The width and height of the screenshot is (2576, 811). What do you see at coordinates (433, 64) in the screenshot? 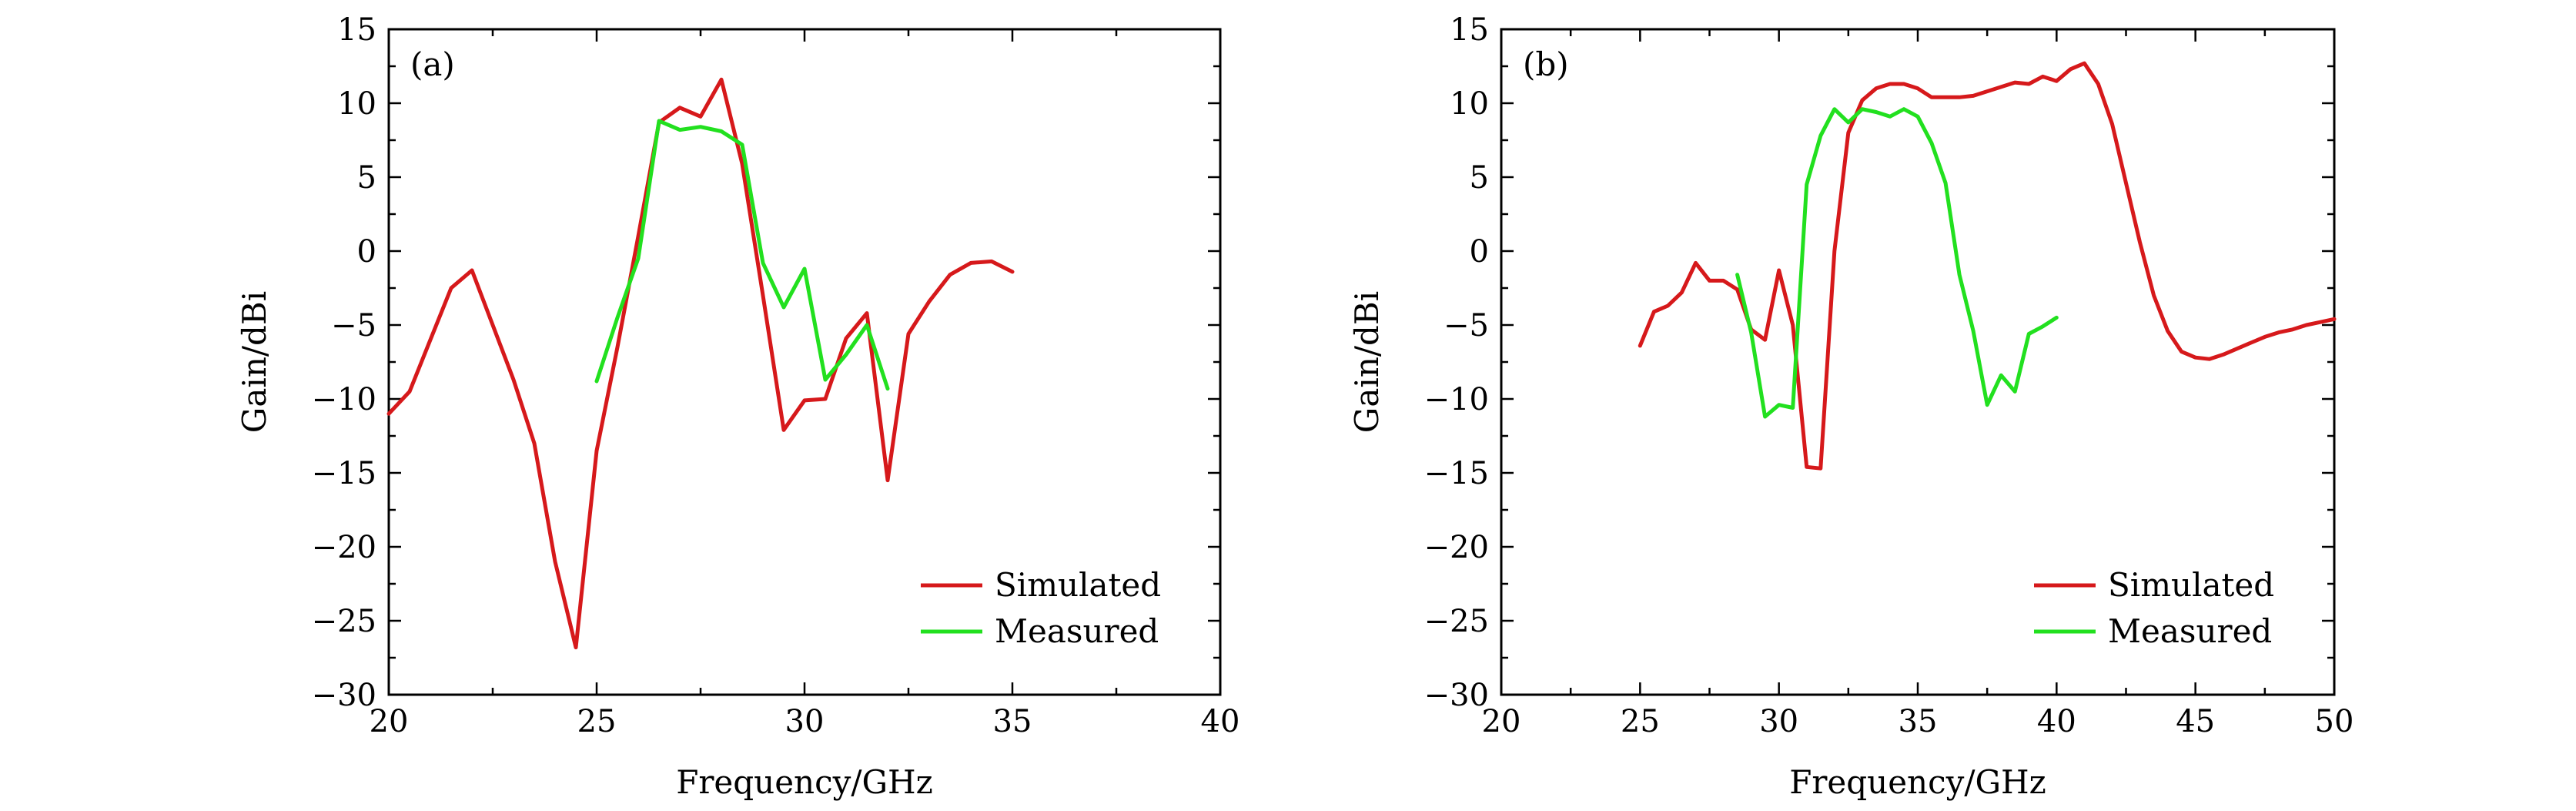
I see `panel-label: (a)` at bounding box center [433, 64].